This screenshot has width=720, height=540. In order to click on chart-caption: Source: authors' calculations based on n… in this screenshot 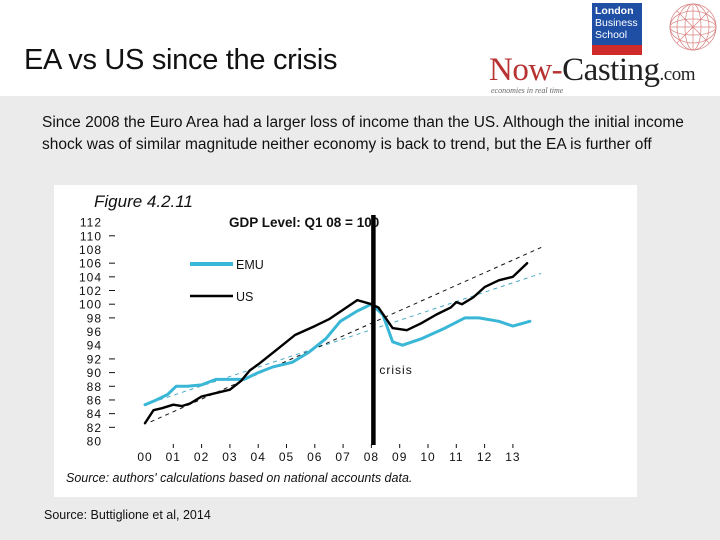, I will do `click(239, 478)`.